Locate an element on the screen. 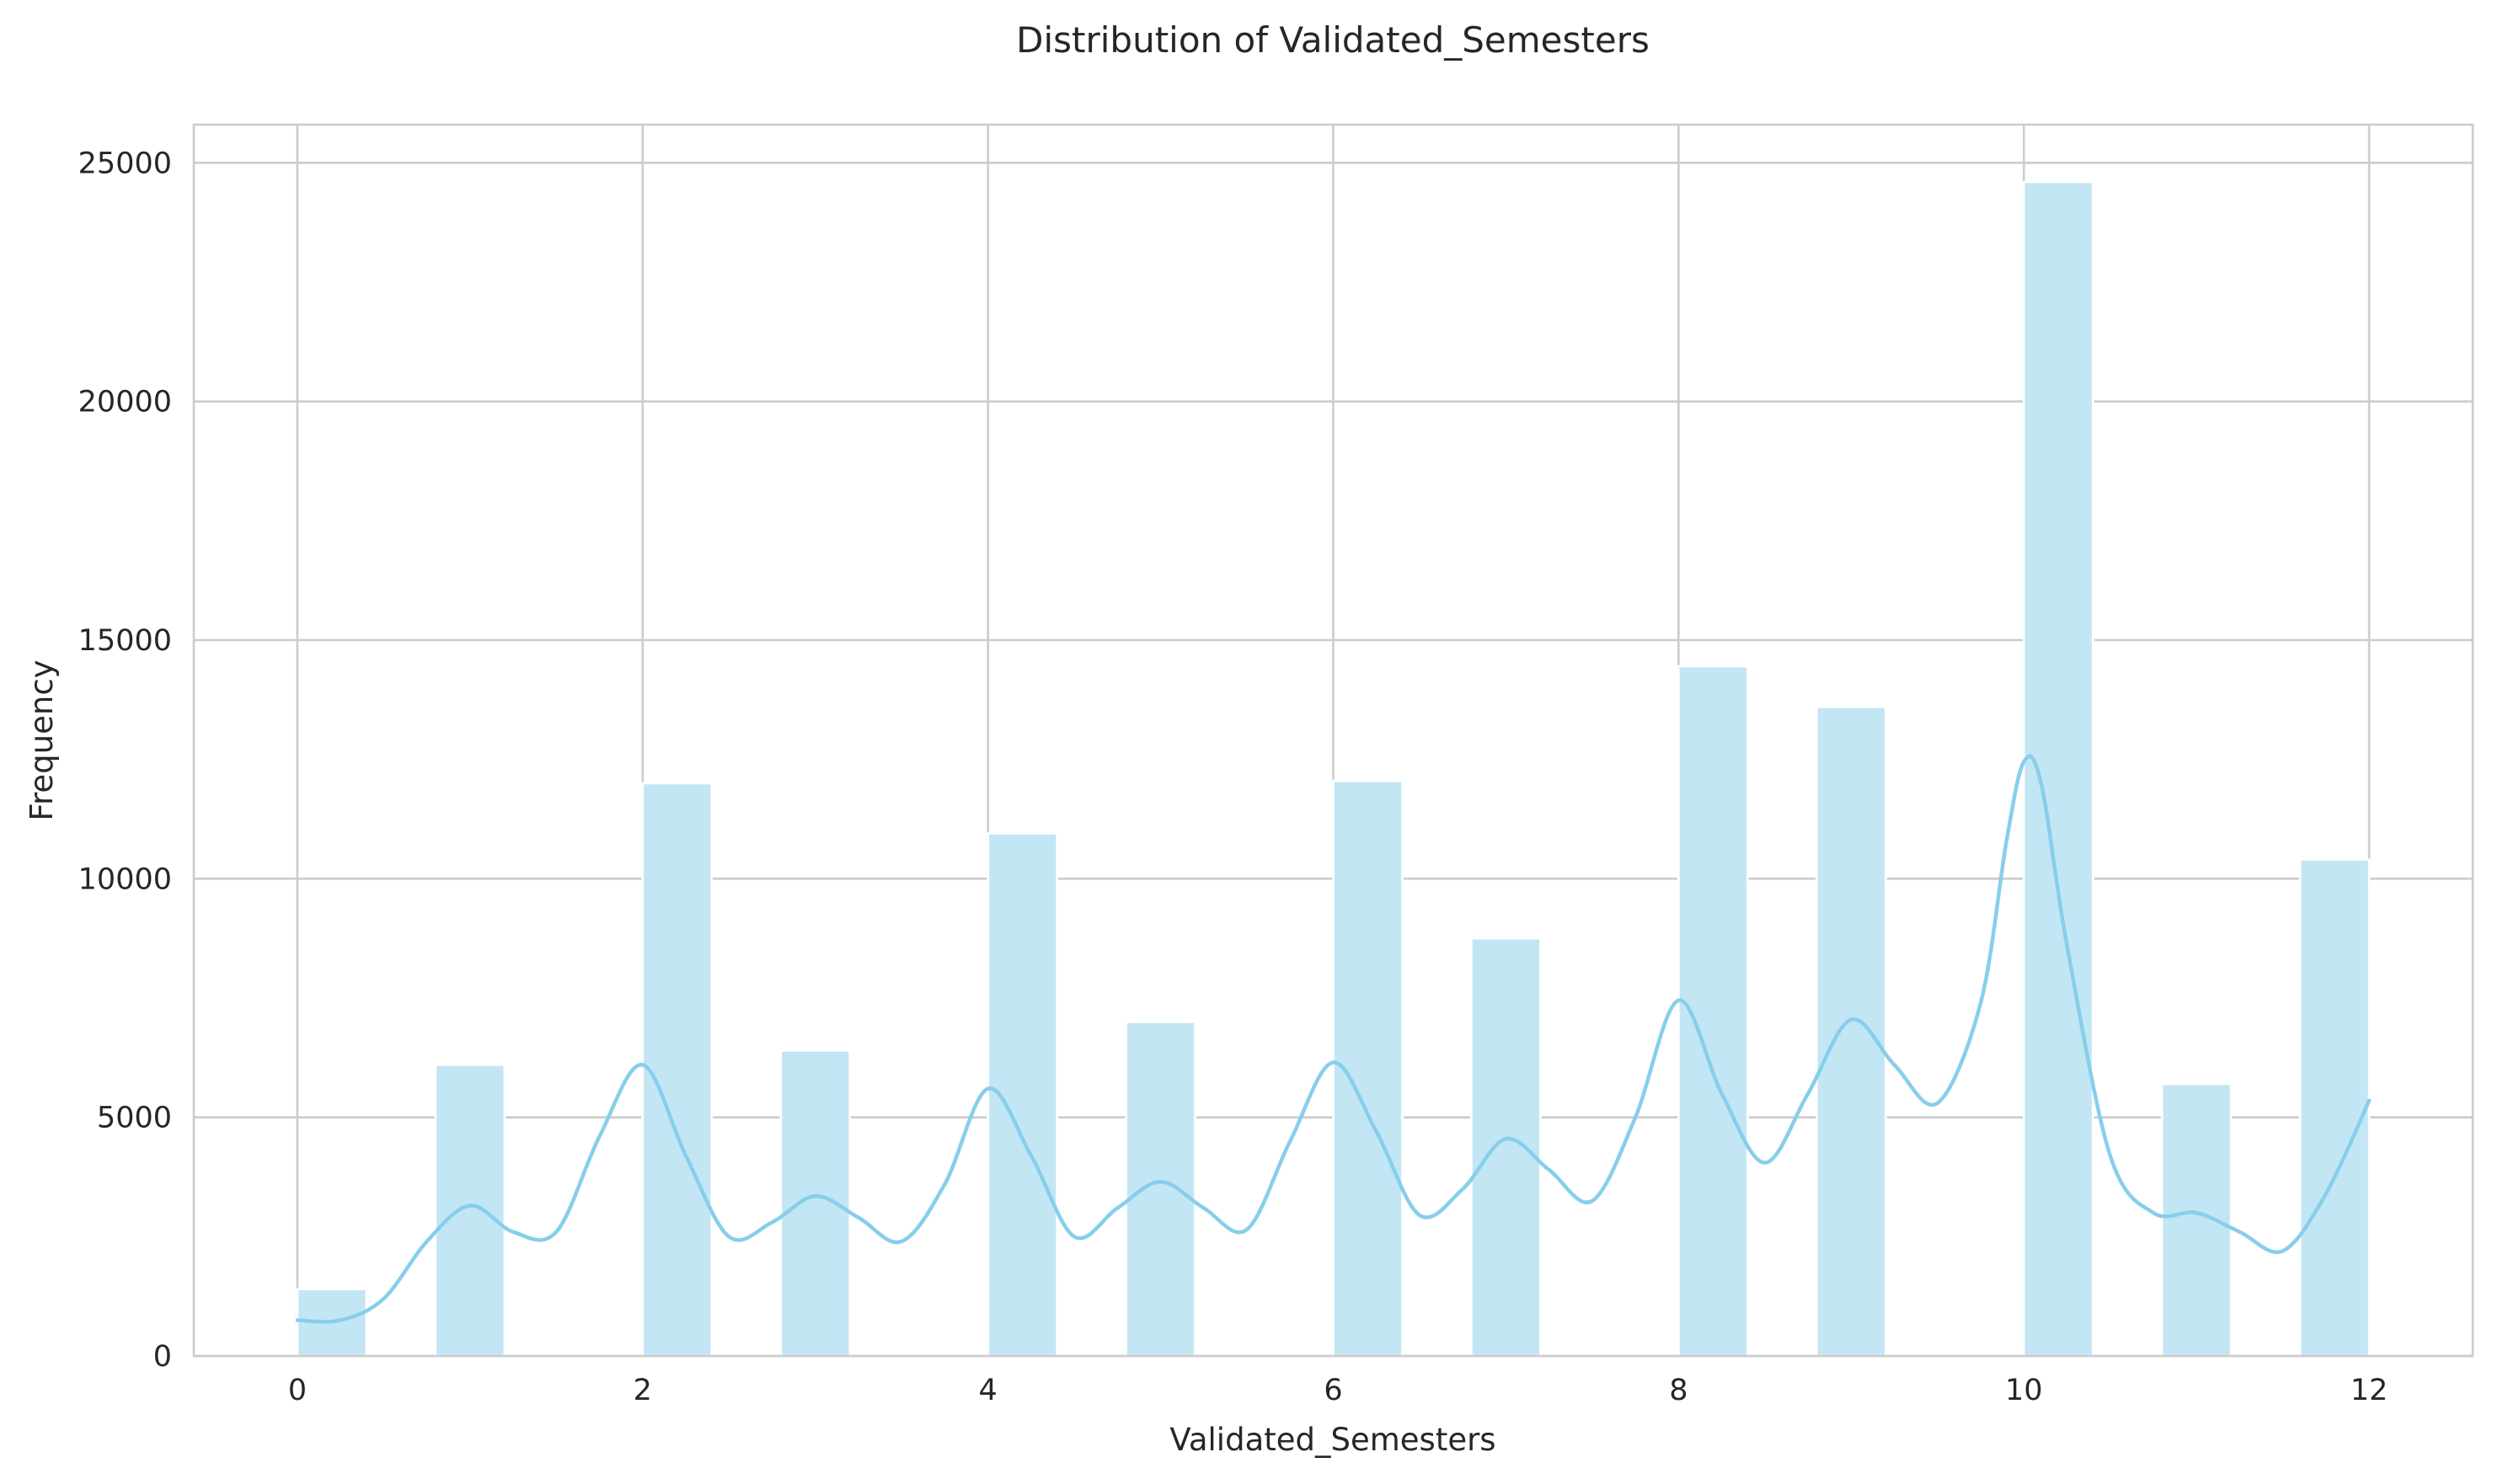  x-tick-label: 4 is located at coordinates (989, 1391).